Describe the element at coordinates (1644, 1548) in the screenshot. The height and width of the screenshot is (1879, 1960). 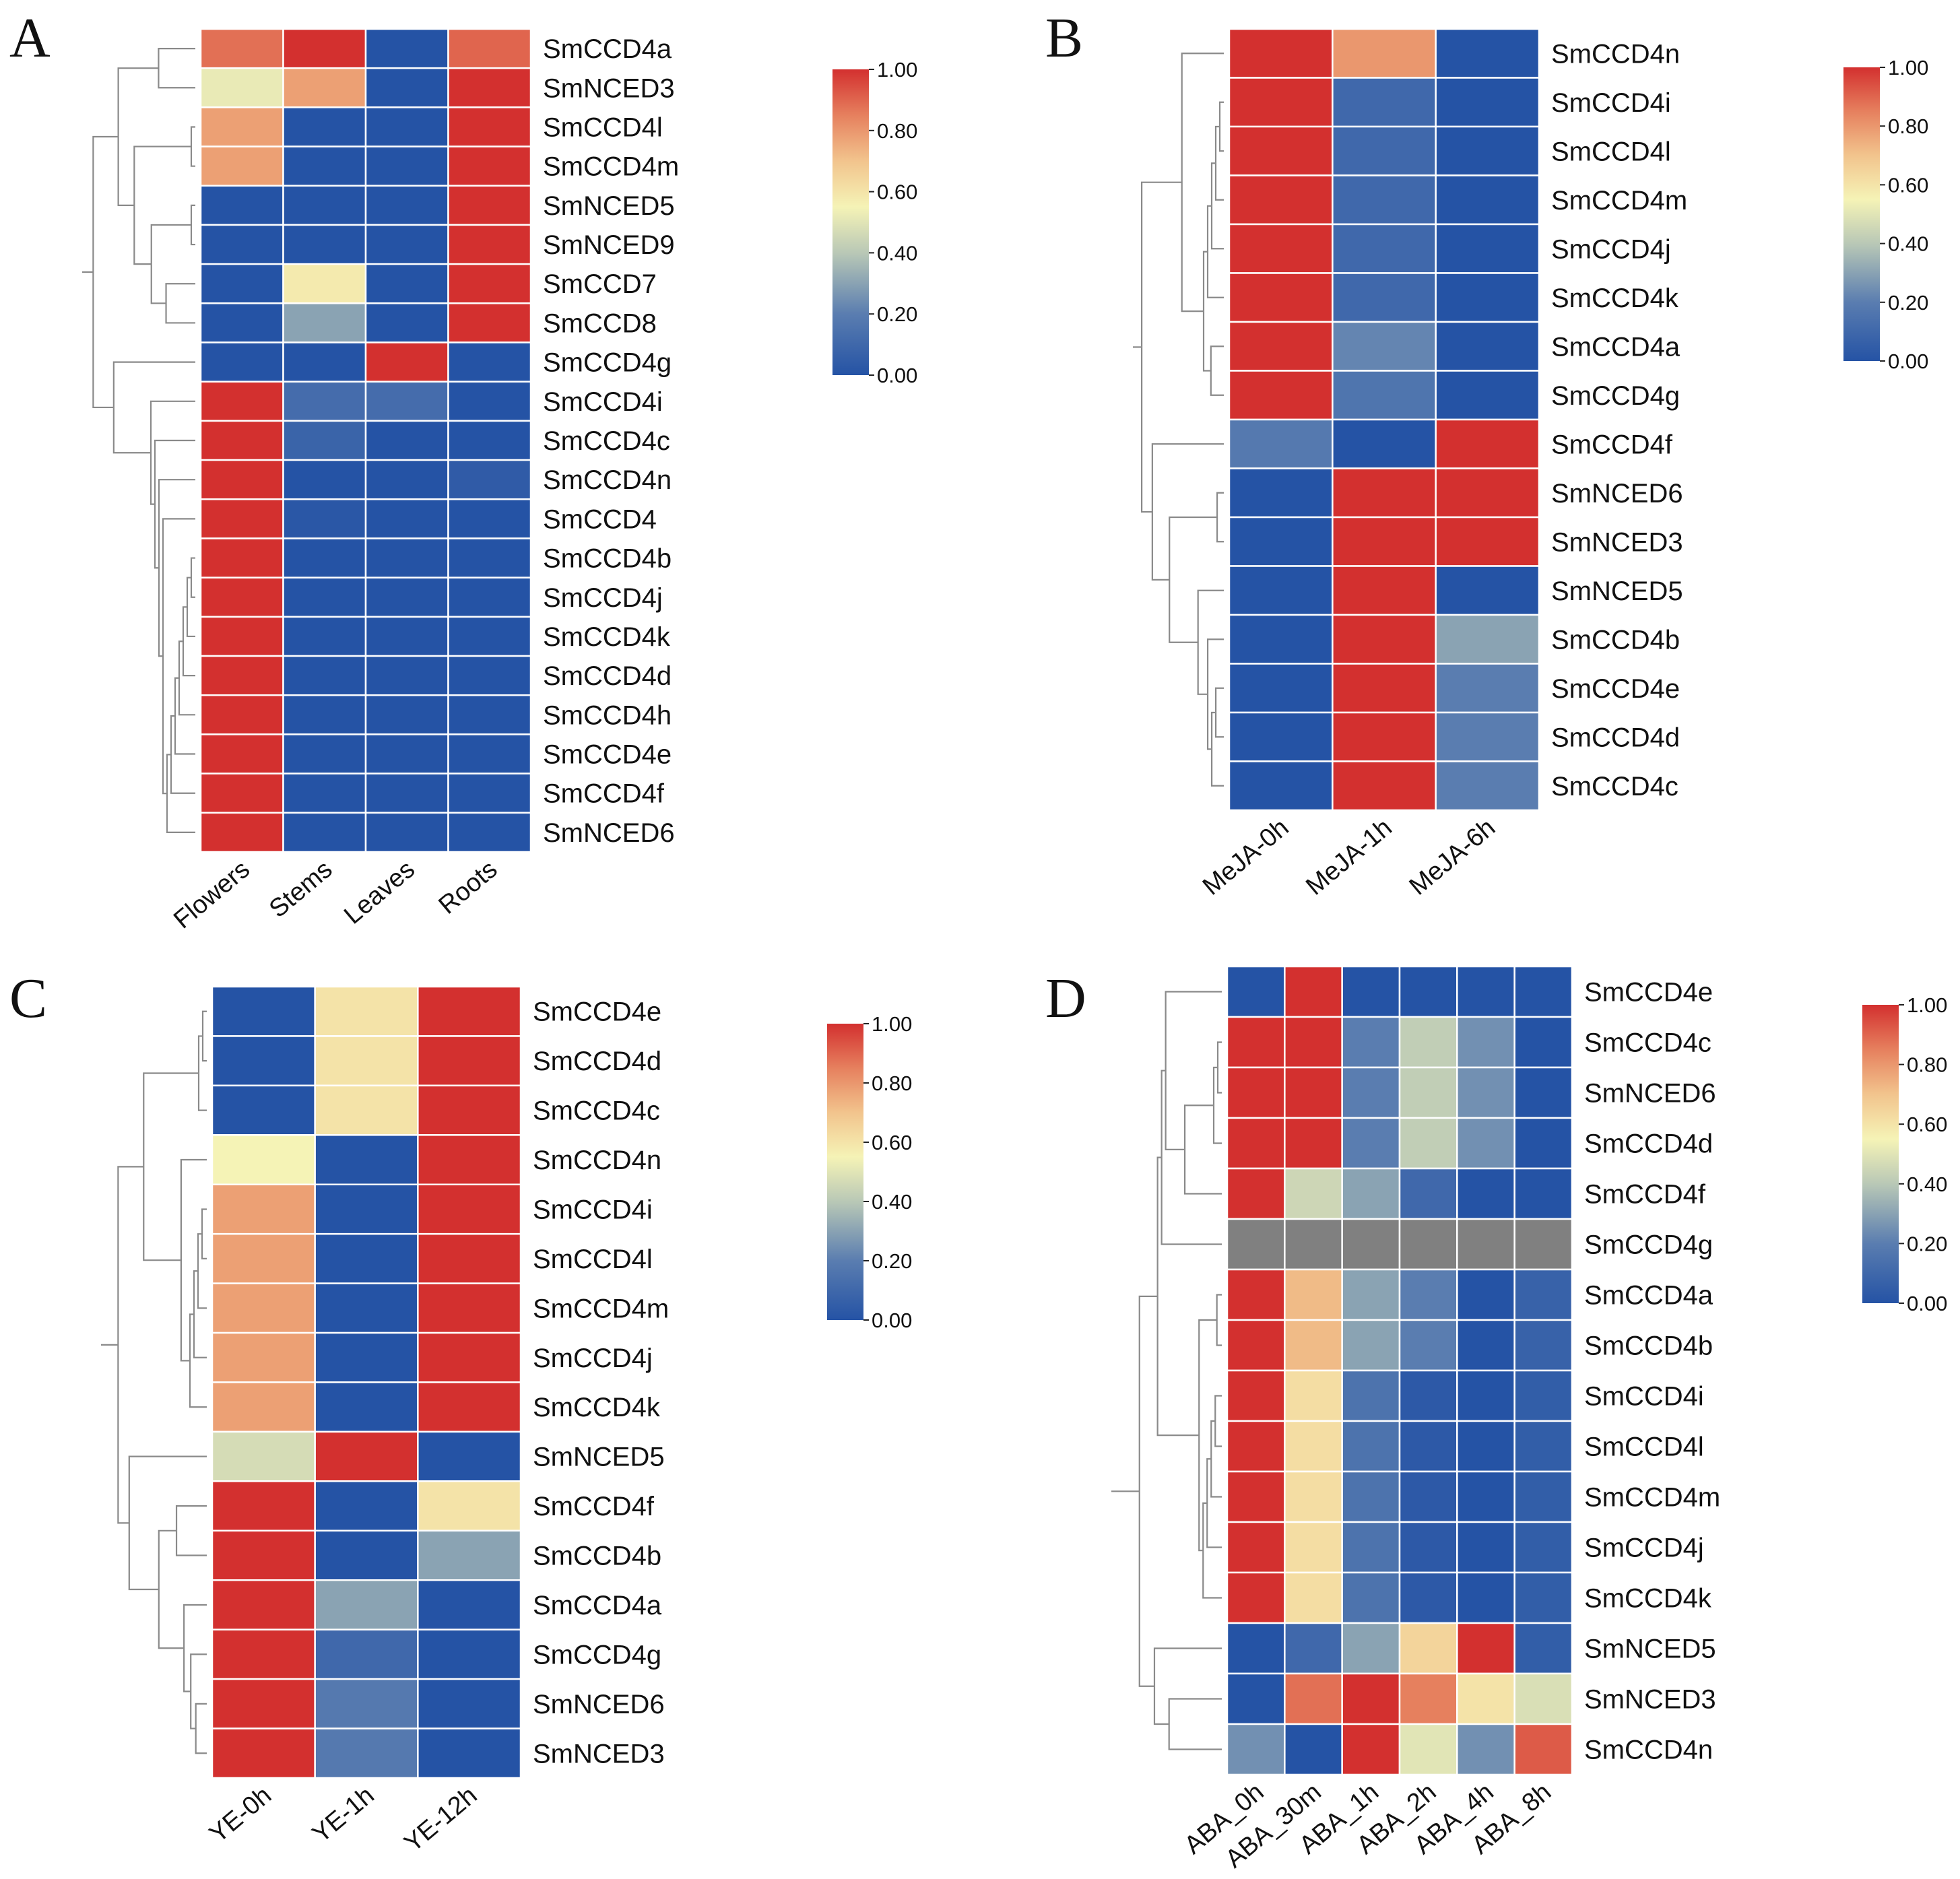
I see `row-label: SmCCD4j` at that location.